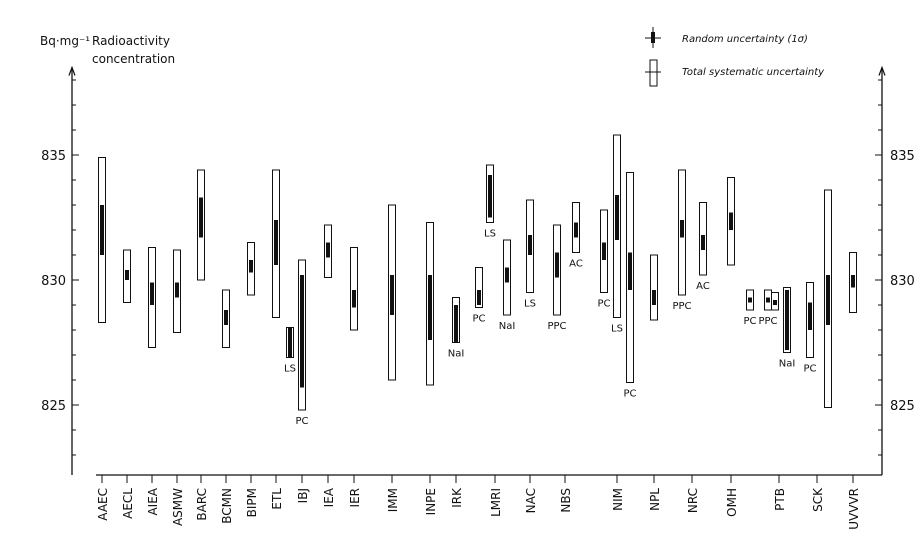  What do you see at coordinates (227, 506) in the screenshot?
I see `lab-label-bcmn: BCMN` at bounding box center [227, 506].